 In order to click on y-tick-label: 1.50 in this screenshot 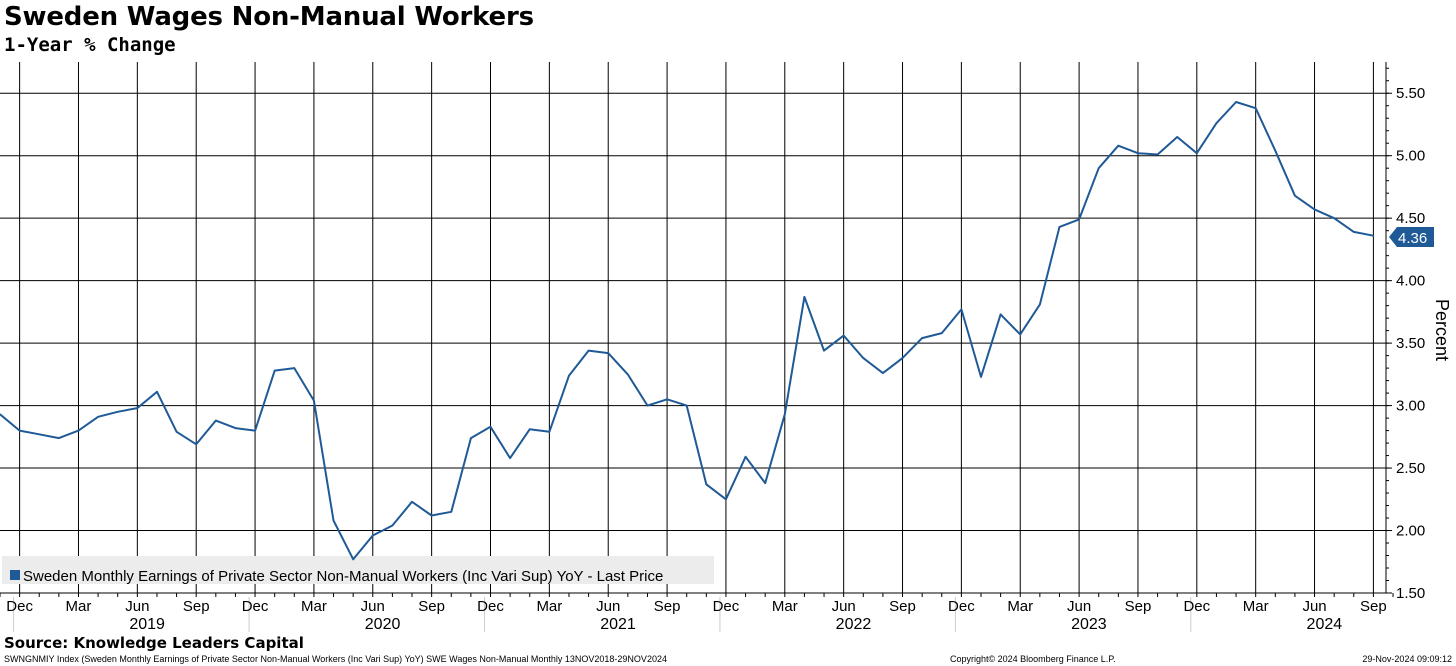, I will do `click(1410, 593)`.